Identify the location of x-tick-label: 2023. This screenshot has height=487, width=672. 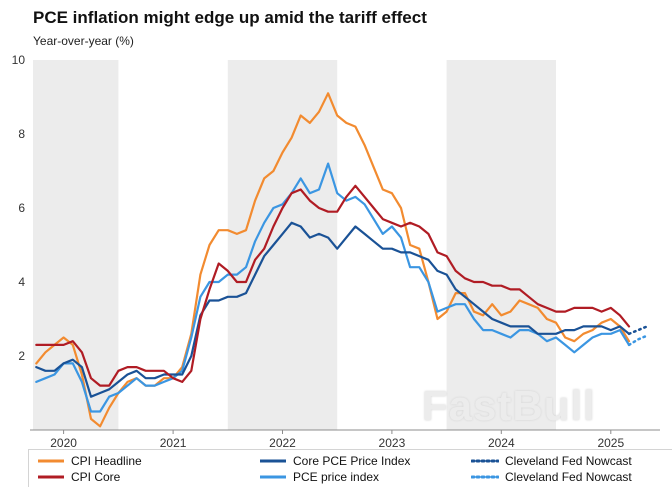
(392, 442).